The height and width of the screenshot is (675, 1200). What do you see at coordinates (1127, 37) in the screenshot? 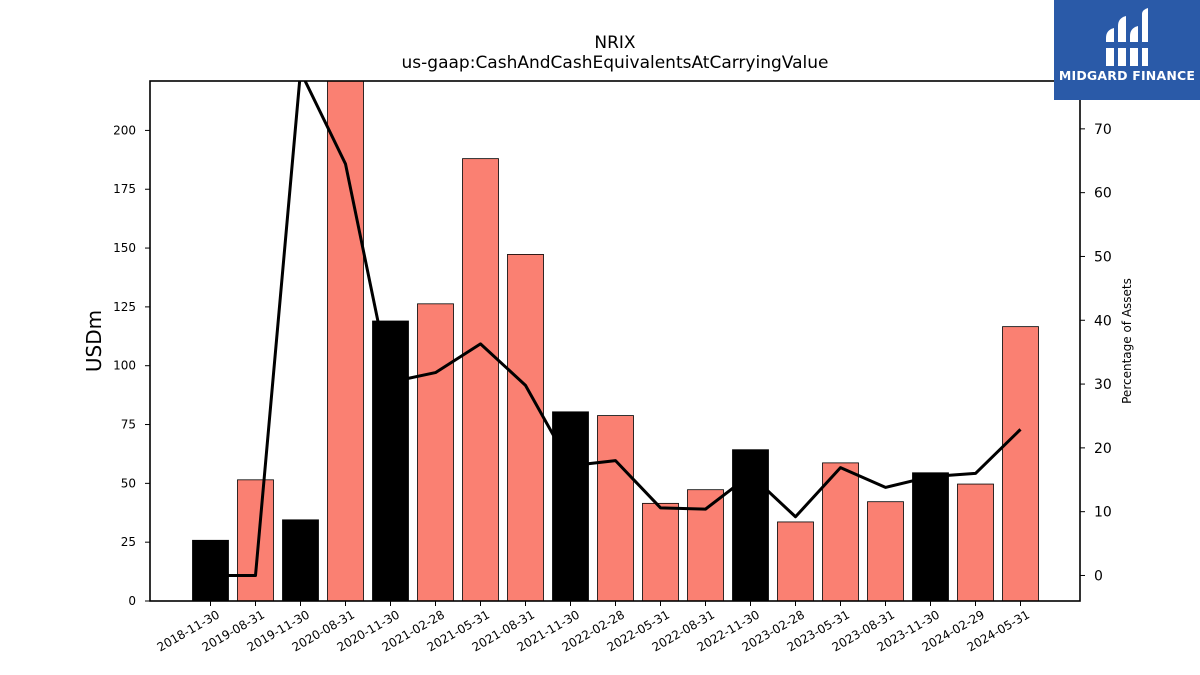
I see `logo-mark-icon` at bounding box center [1127, 37].